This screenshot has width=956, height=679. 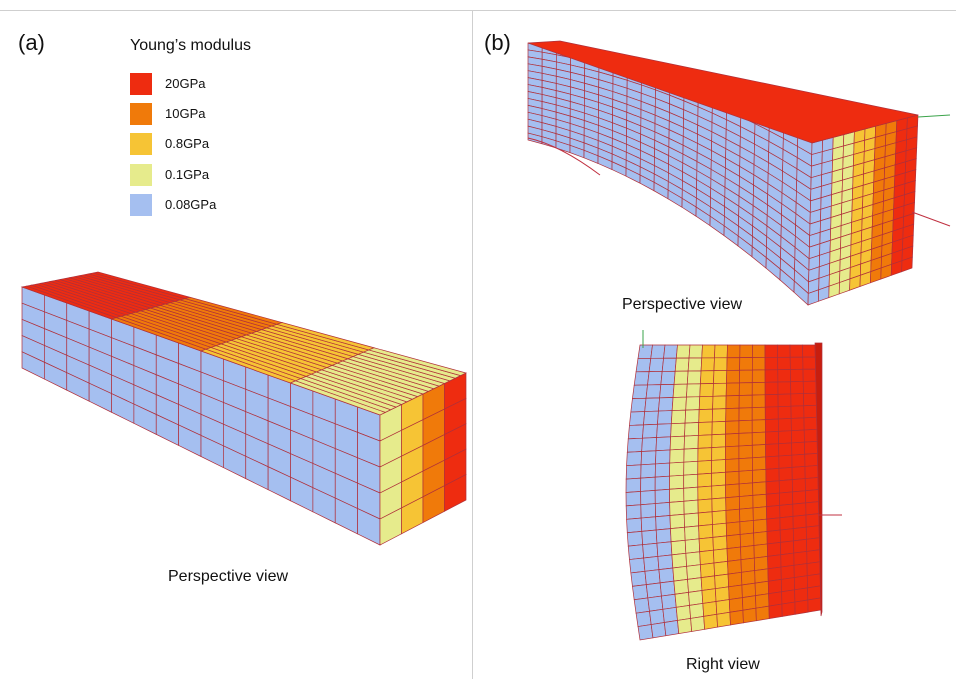 I want to click on panel-divider, so click(x=472, y=344).